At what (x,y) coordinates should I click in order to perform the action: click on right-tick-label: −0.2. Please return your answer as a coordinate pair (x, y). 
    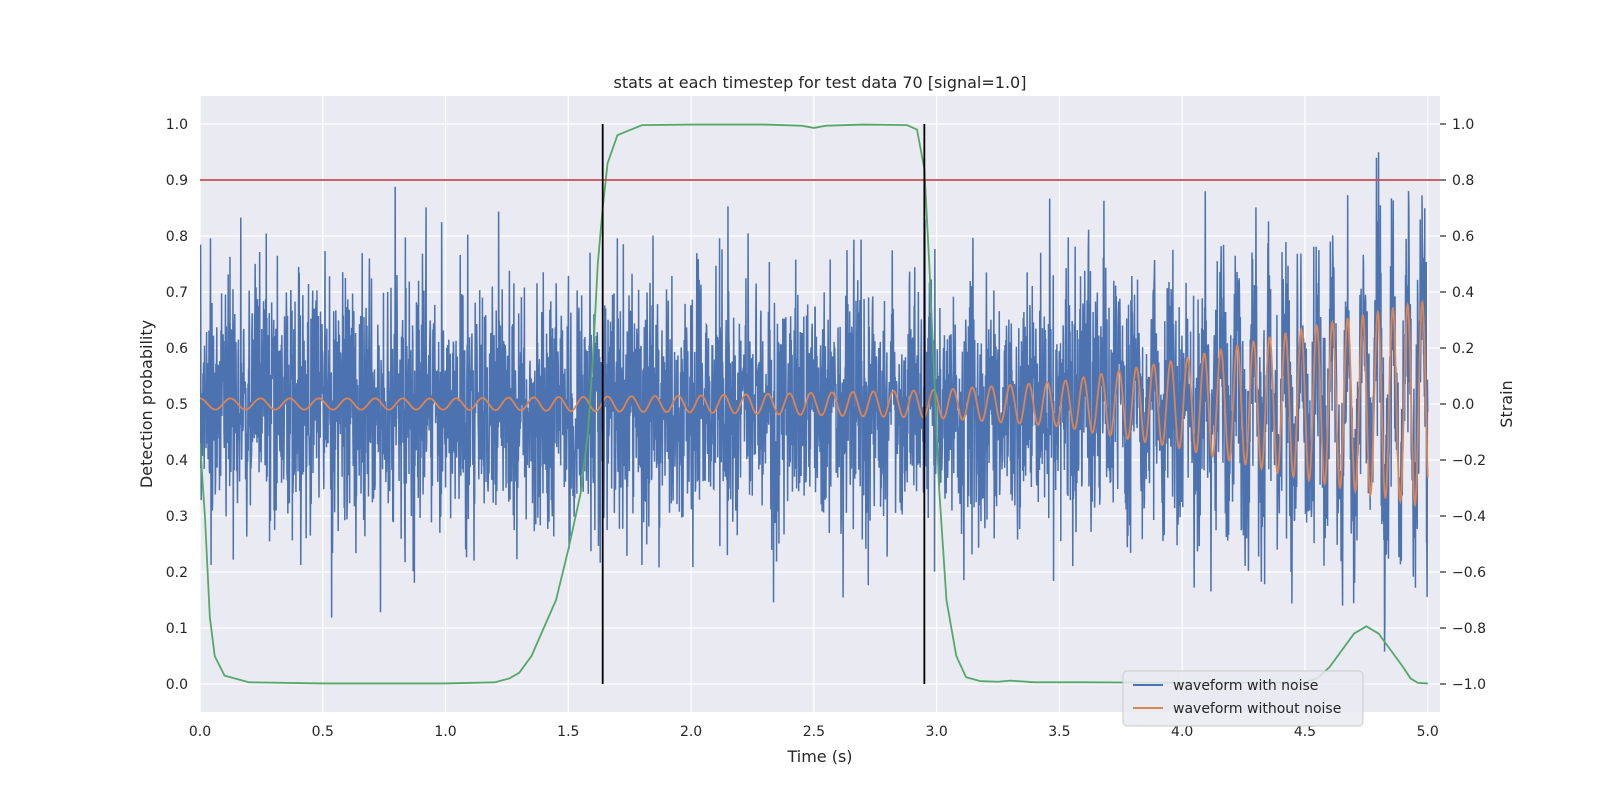
    Looking at the image, I should click on (1469, 461).